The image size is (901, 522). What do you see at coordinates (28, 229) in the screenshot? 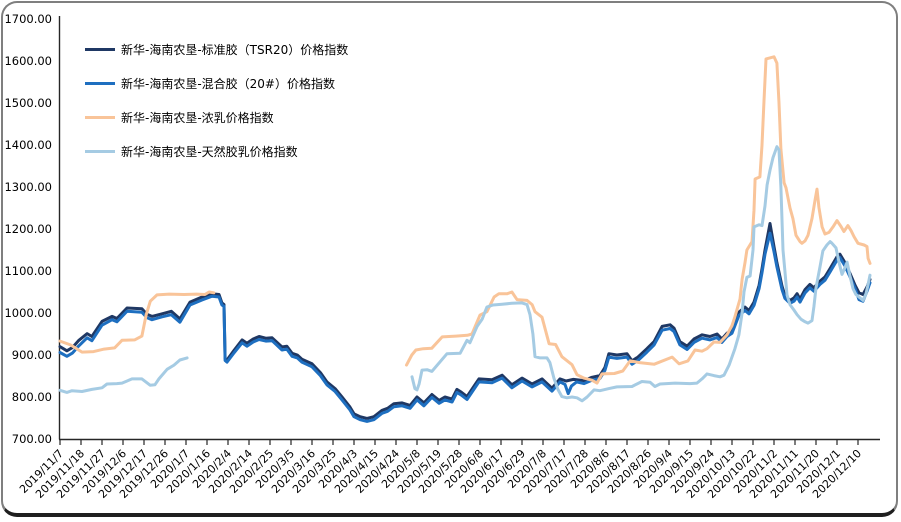
I see `y-tick-label: 1200.00` at bounding box center [28, 229].